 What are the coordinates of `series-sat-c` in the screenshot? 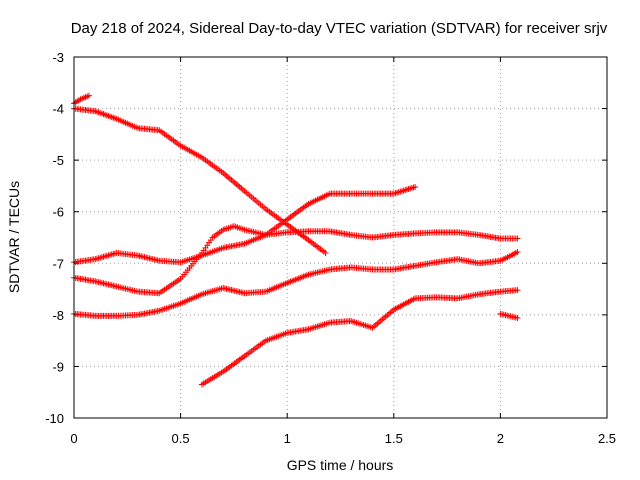 It's located at (245, 224).